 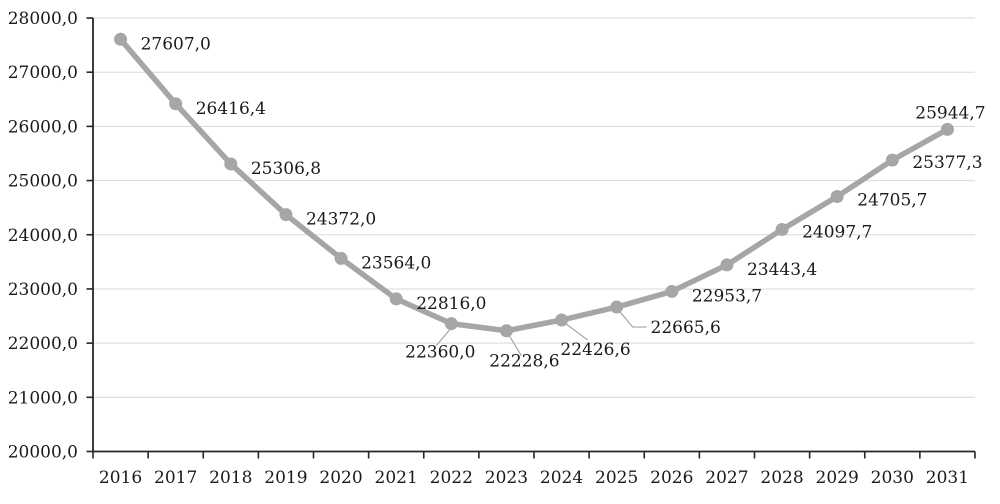 I want to click on data-label: 24705,7, so click(x=892, y=201).